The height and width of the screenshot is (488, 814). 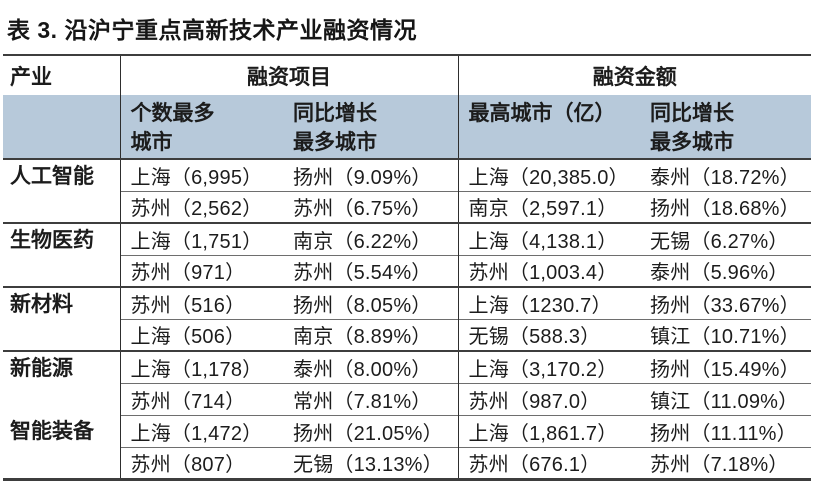 What do you see at coordinates (725, 127) in the screenshot?
I see `subheader-amount-yoy-growth-city: 同比增长 最多城市` at bounding box center [725, 127].